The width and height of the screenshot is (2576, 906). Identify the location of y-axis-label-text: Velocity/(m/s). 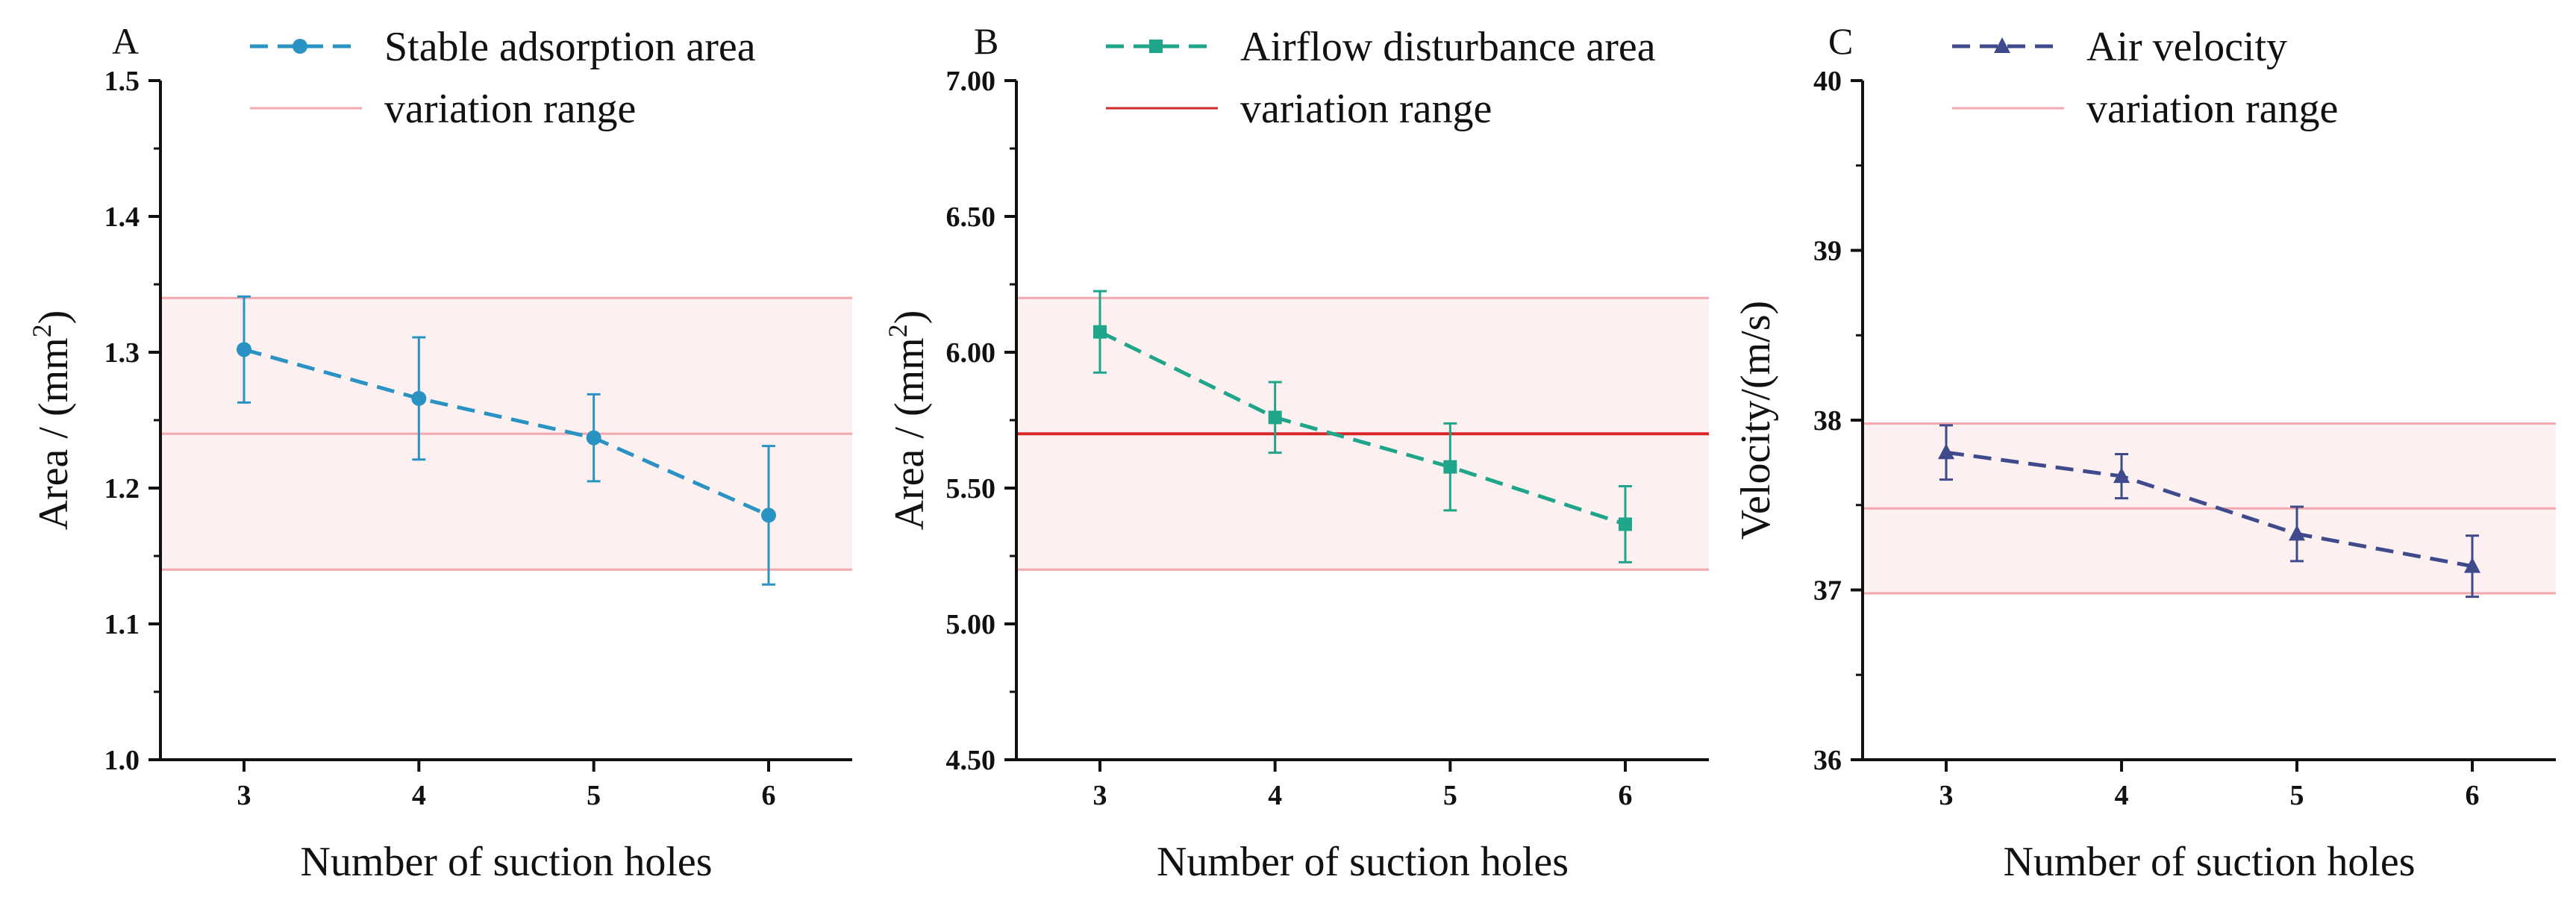
(1756, 420).